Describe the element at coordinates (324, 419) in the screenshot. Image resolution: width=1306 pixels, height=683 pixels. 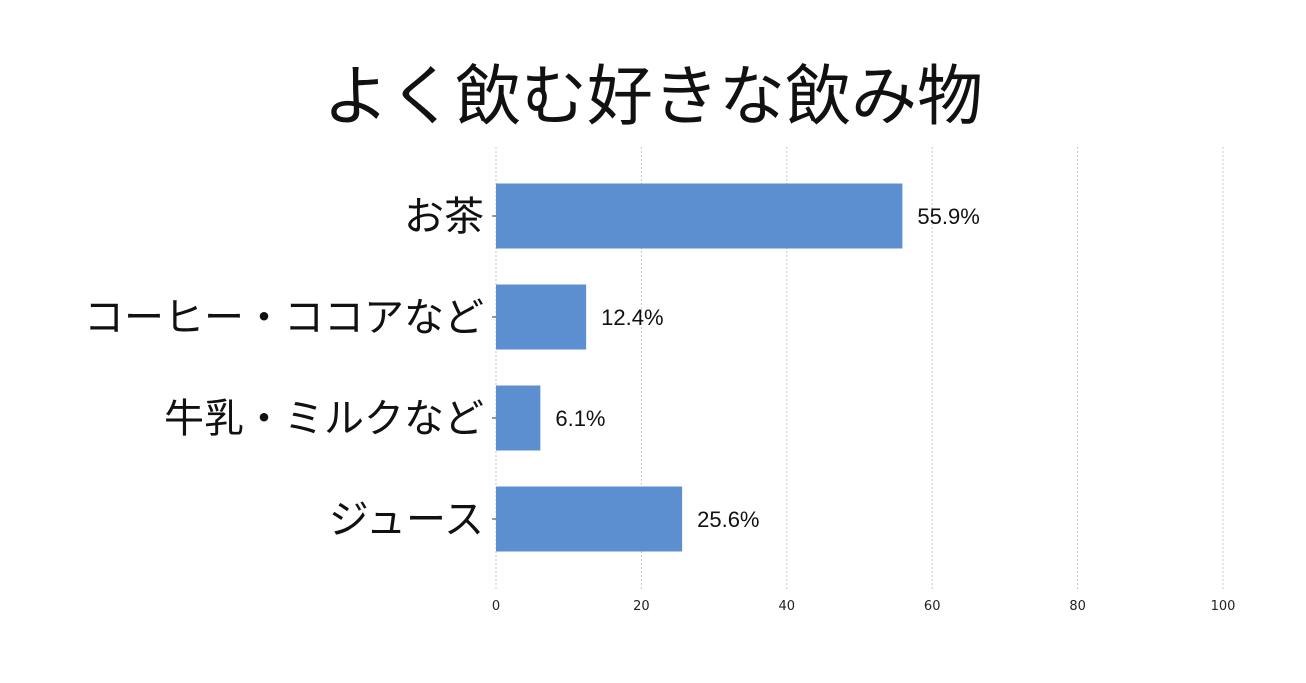
I see `category-label: 牛乳・ミルクなど` at that location.